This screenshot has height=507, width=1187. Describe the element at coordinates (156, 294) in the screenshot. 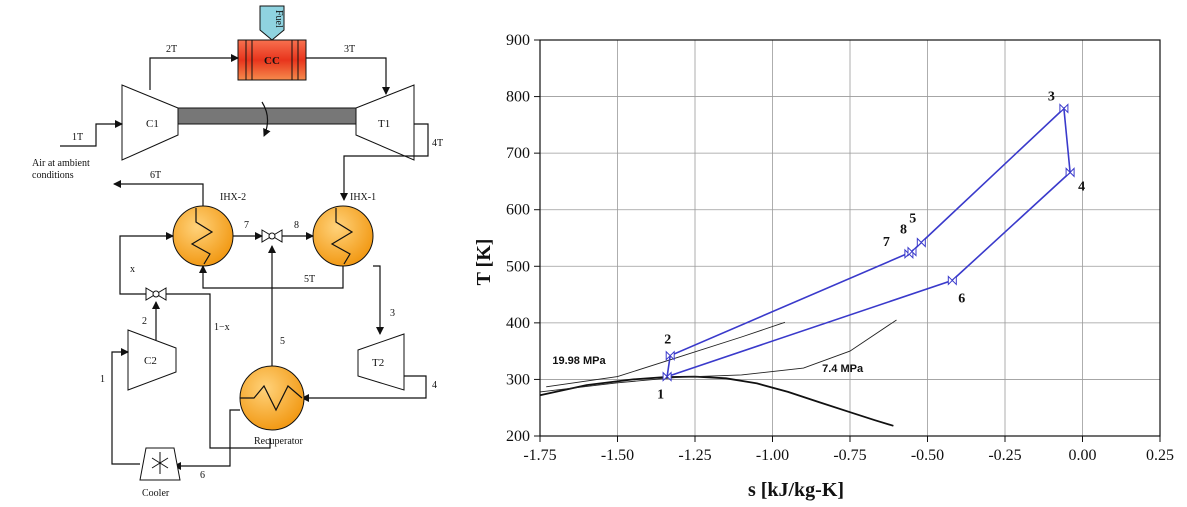

I see `splitter-valve` at that location.